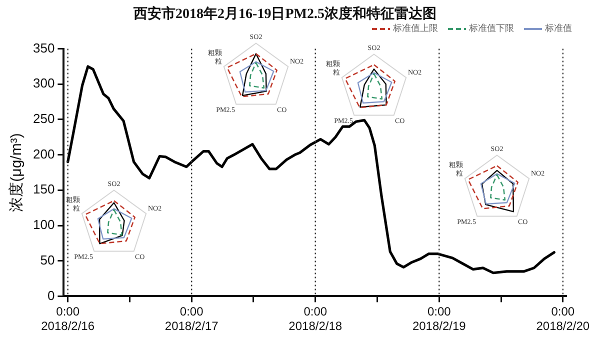  What do you see at coordinates (68, 319) in the screenshot?
I see `x-tick-label: 0:00 2018/2/16` at bounding box center [68, 319].